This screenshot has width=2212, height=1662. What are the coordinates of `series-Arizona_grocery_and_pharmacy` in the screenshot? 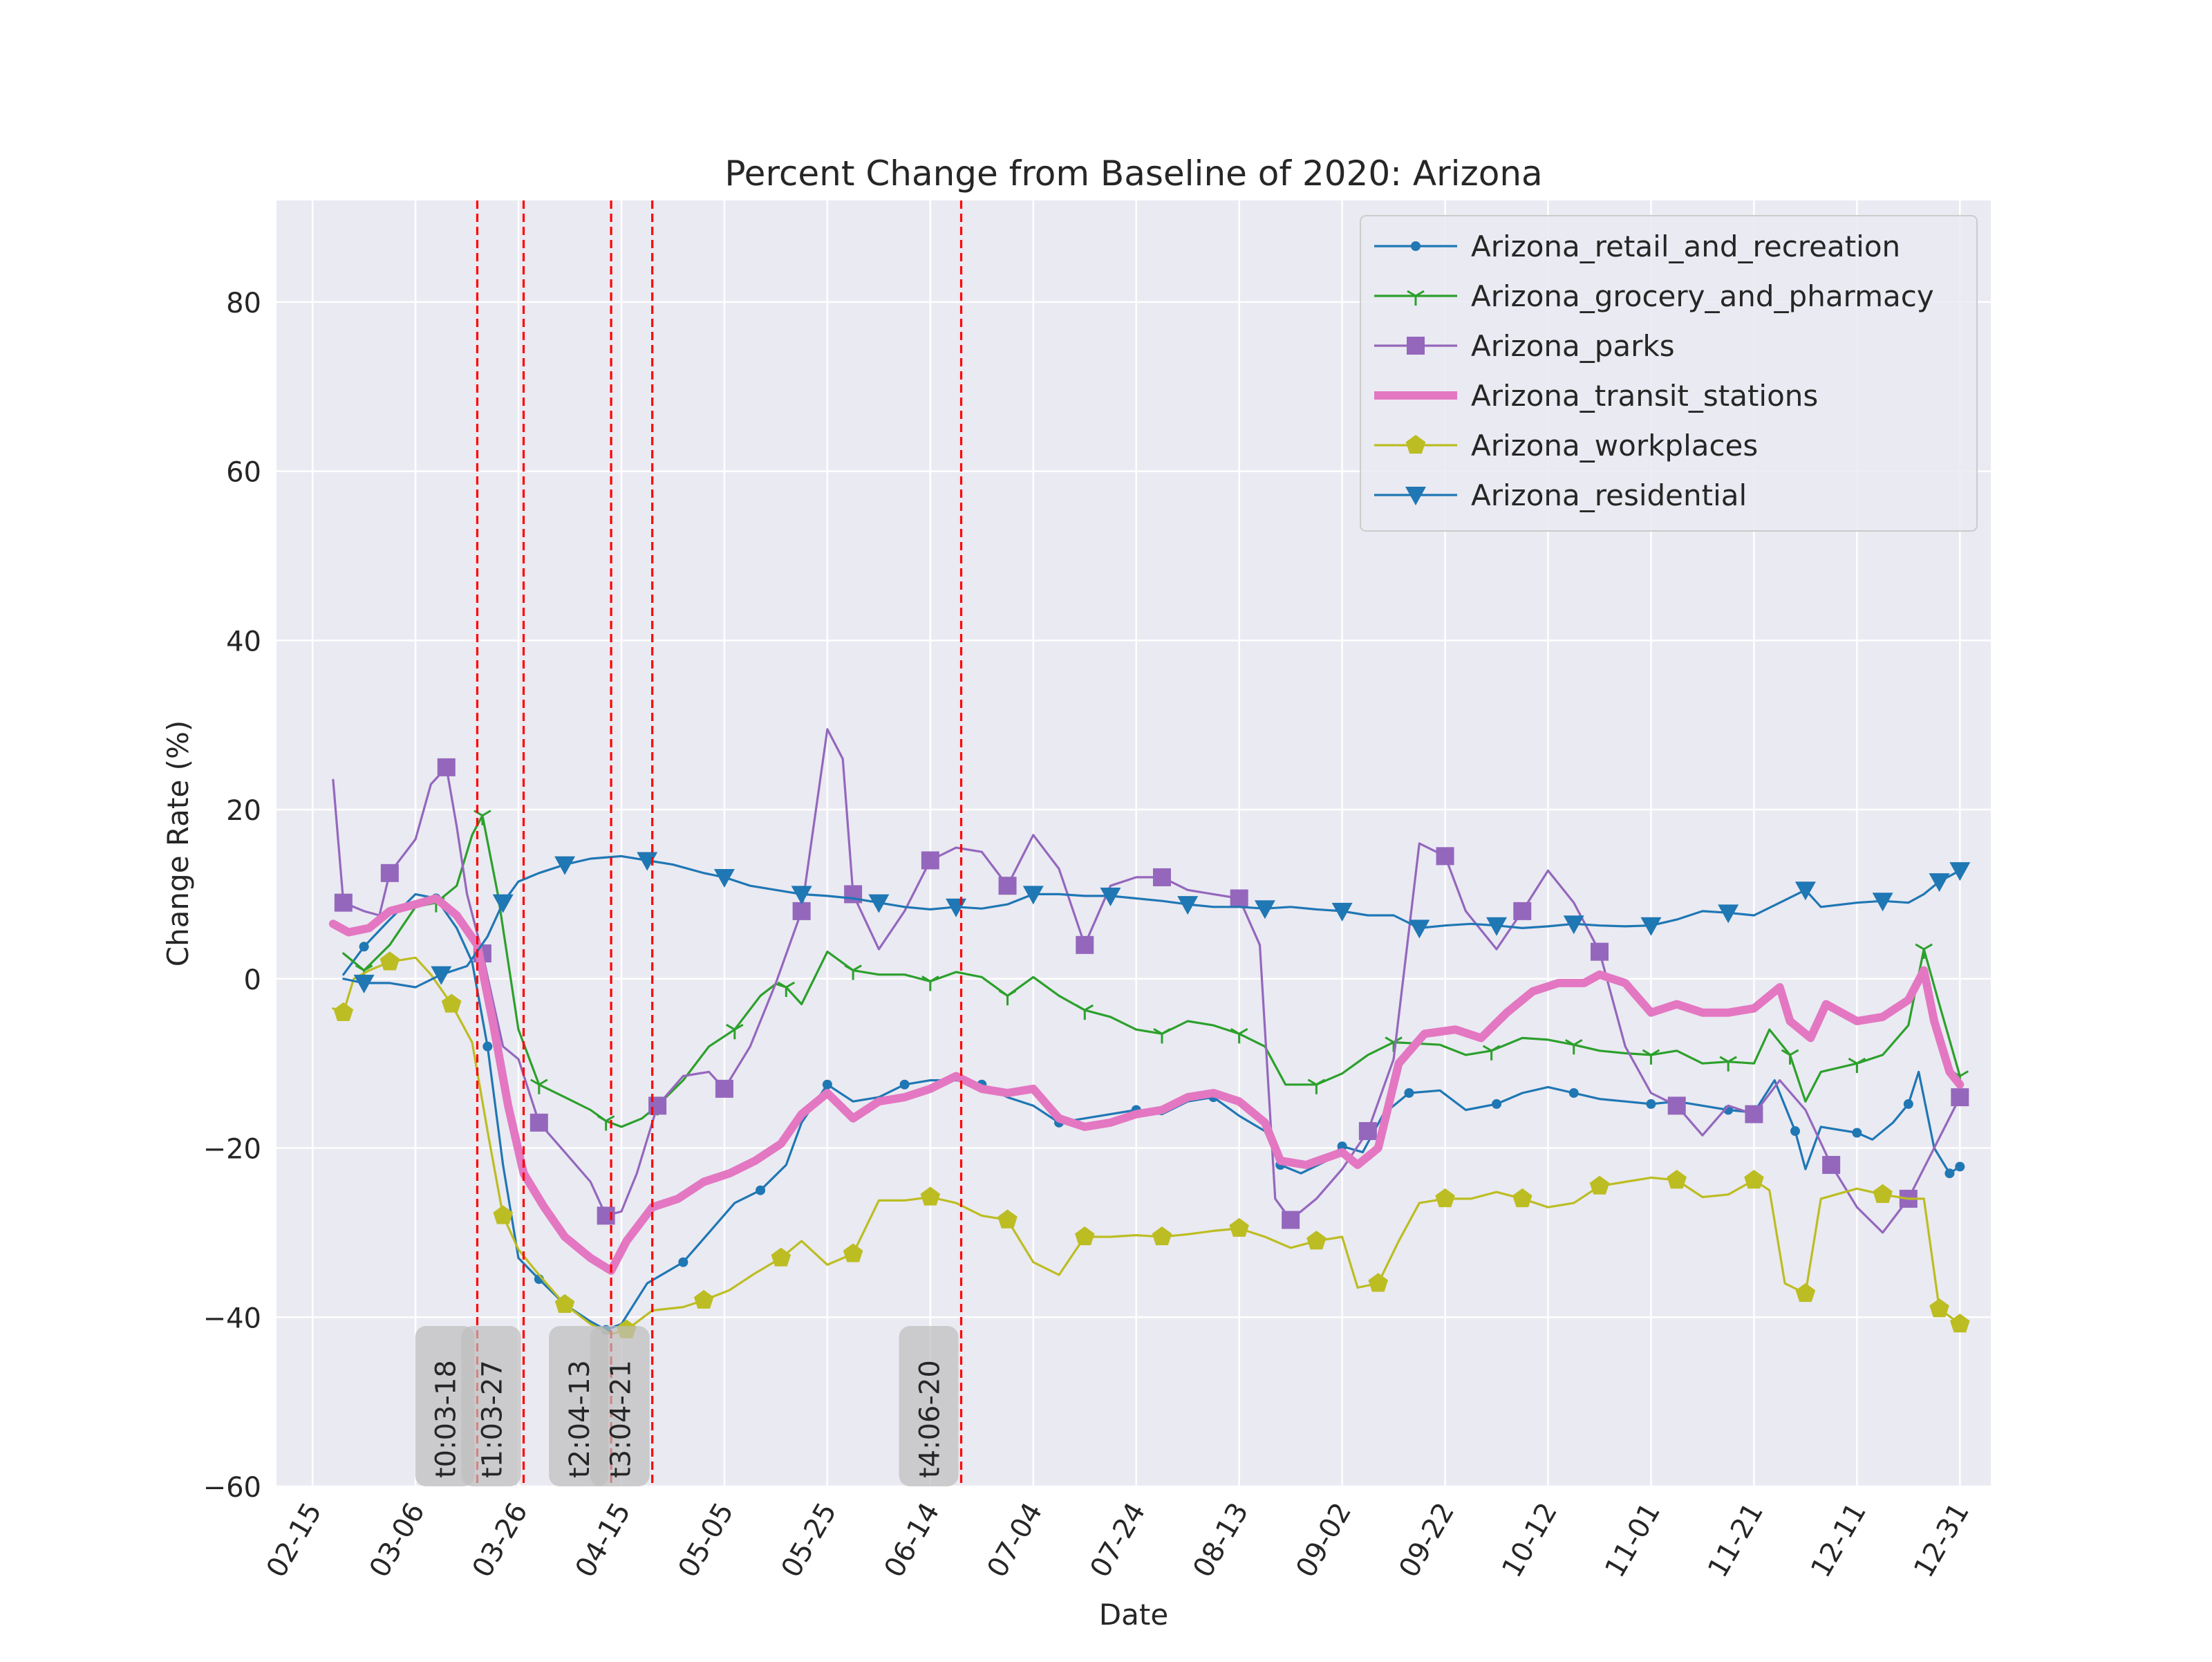 It's located at (1155, 971).